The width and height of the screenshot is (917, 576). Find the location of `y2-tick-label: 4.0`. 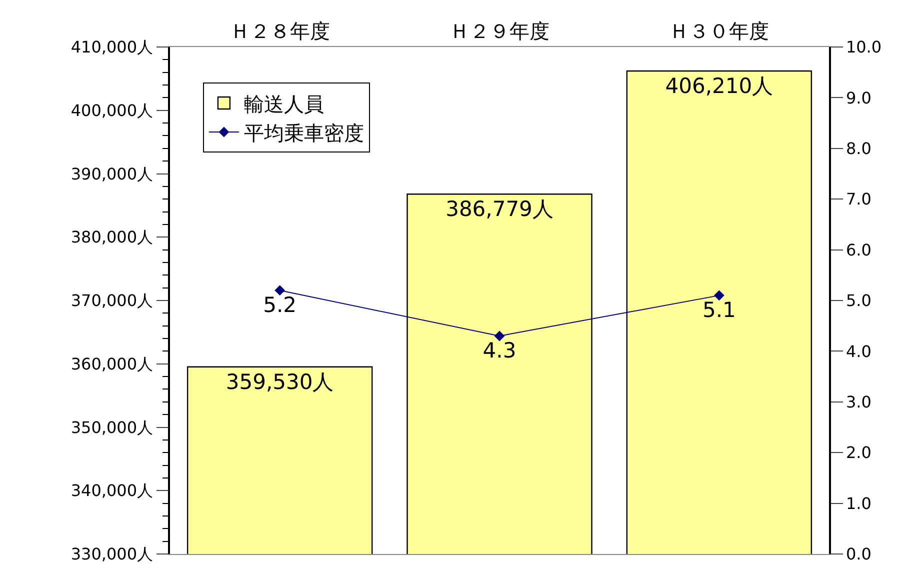

y2-tick-label: 4.0 is located at coordinates (859, 351).